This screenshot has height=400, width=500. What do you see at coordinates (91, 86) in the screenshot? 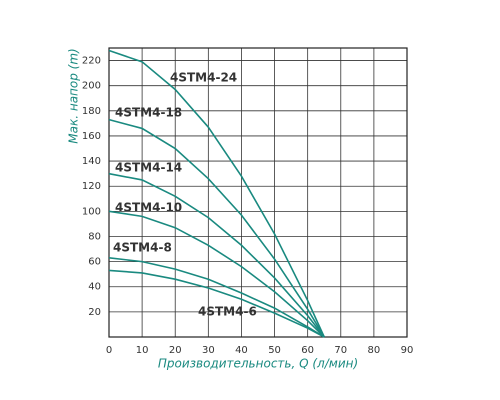
I see `y-tick-label: 200` at bounding box center [91, 86].